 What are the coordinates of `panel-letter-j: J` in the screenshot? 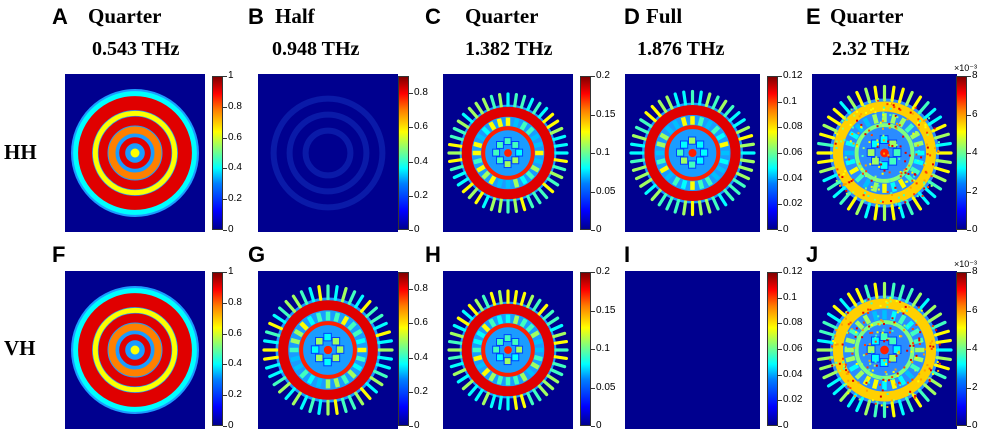 It's located at (812, 254).